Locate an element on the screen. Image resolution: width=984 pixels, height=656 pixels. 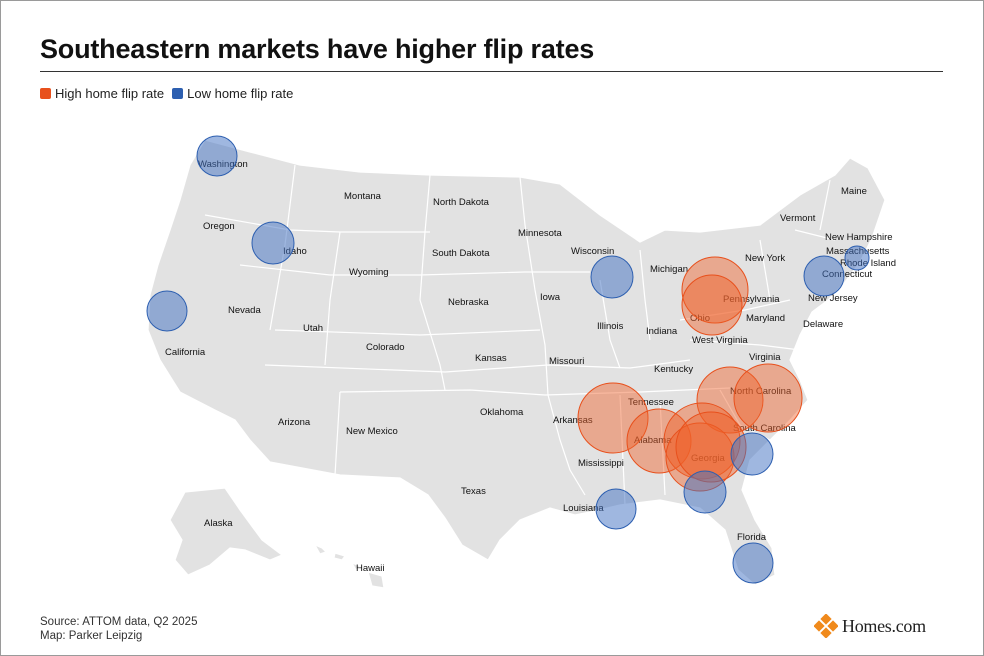
label-maine: Maine is located at coordinates (854, 191).